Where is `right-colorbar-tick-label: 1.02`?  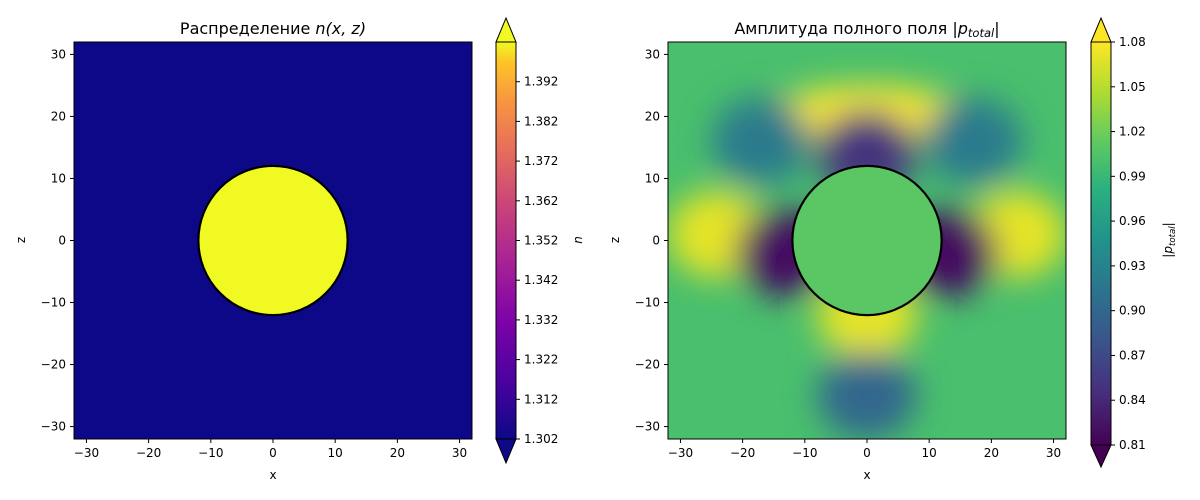
right-colorbar-tick-label: 1.02 is located at coordinates (1132, 132).